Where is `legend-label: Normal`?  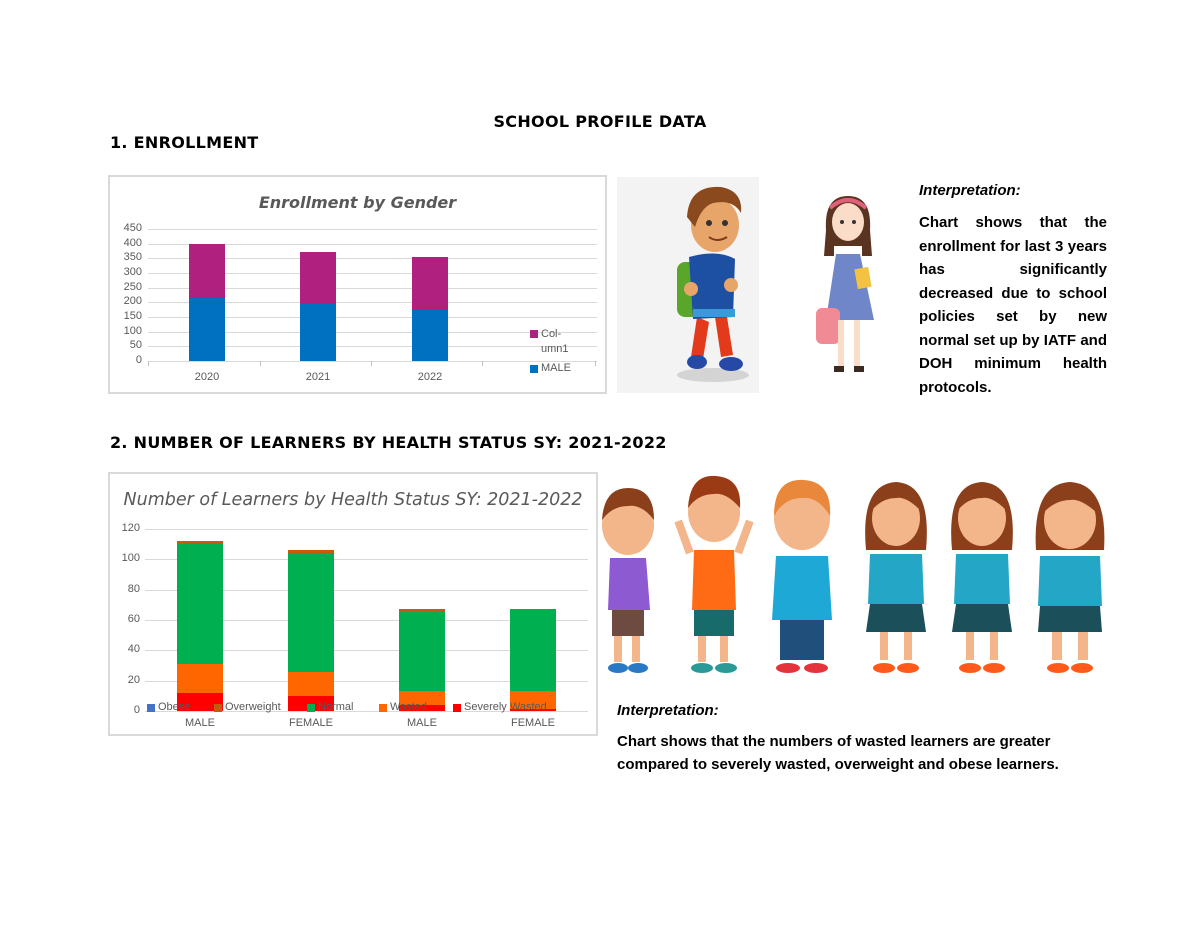 legend-label: Normal is located at coordinates (336, 707).